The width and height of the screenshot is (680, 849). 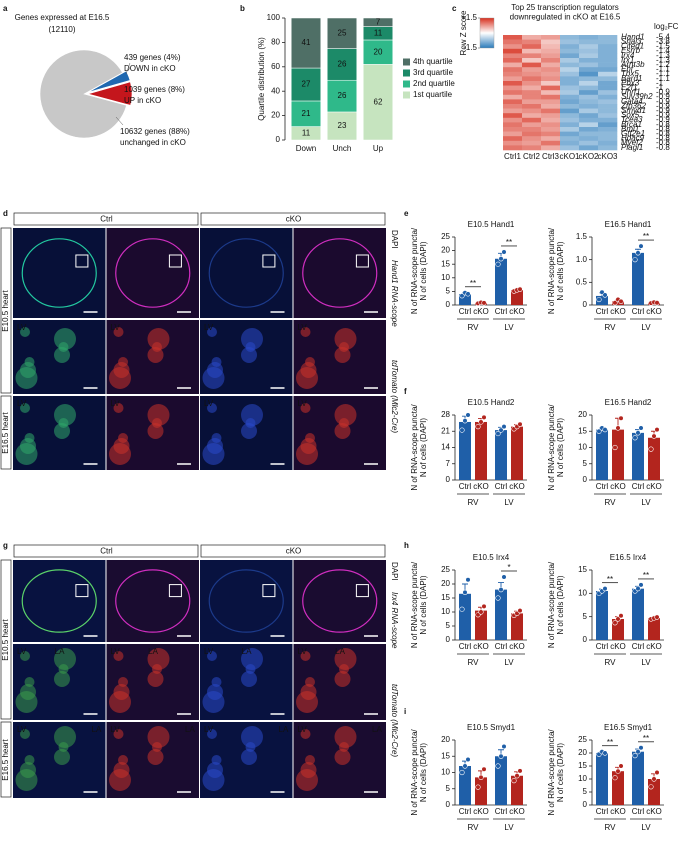 I want to click on gene-label: Plagl1, so click(x=632, y=147).